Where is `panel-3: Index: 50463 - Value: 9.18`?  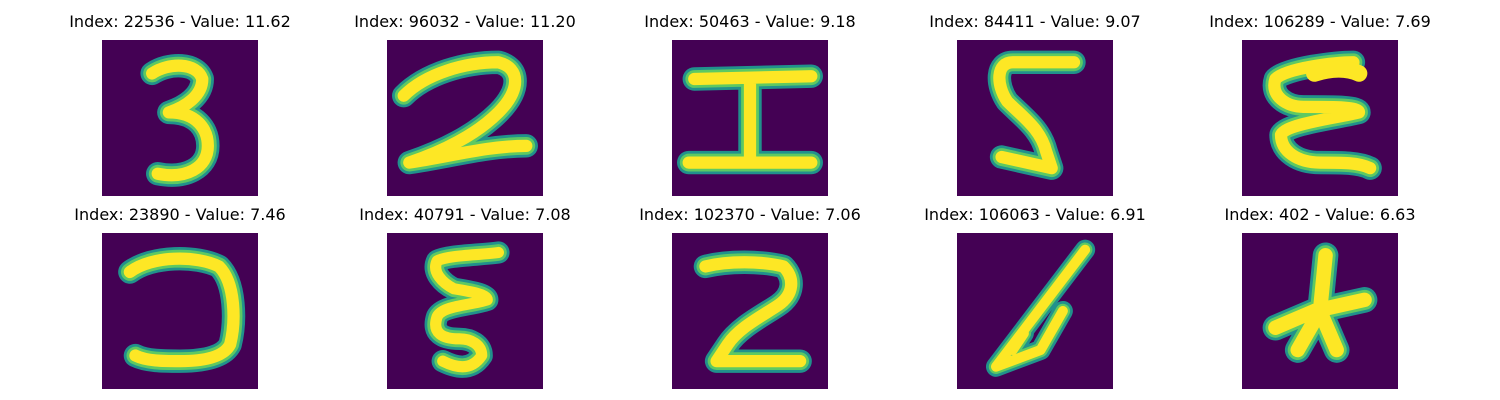 panel-3: Index: 50463 - Value: 9.18 is located at coordinates (750, 104).